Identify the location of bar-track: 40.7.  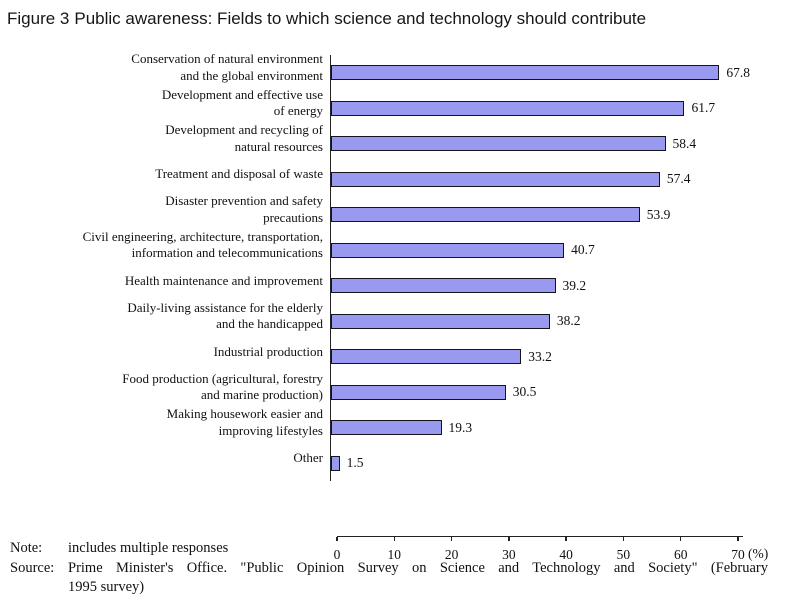
(559, 250).